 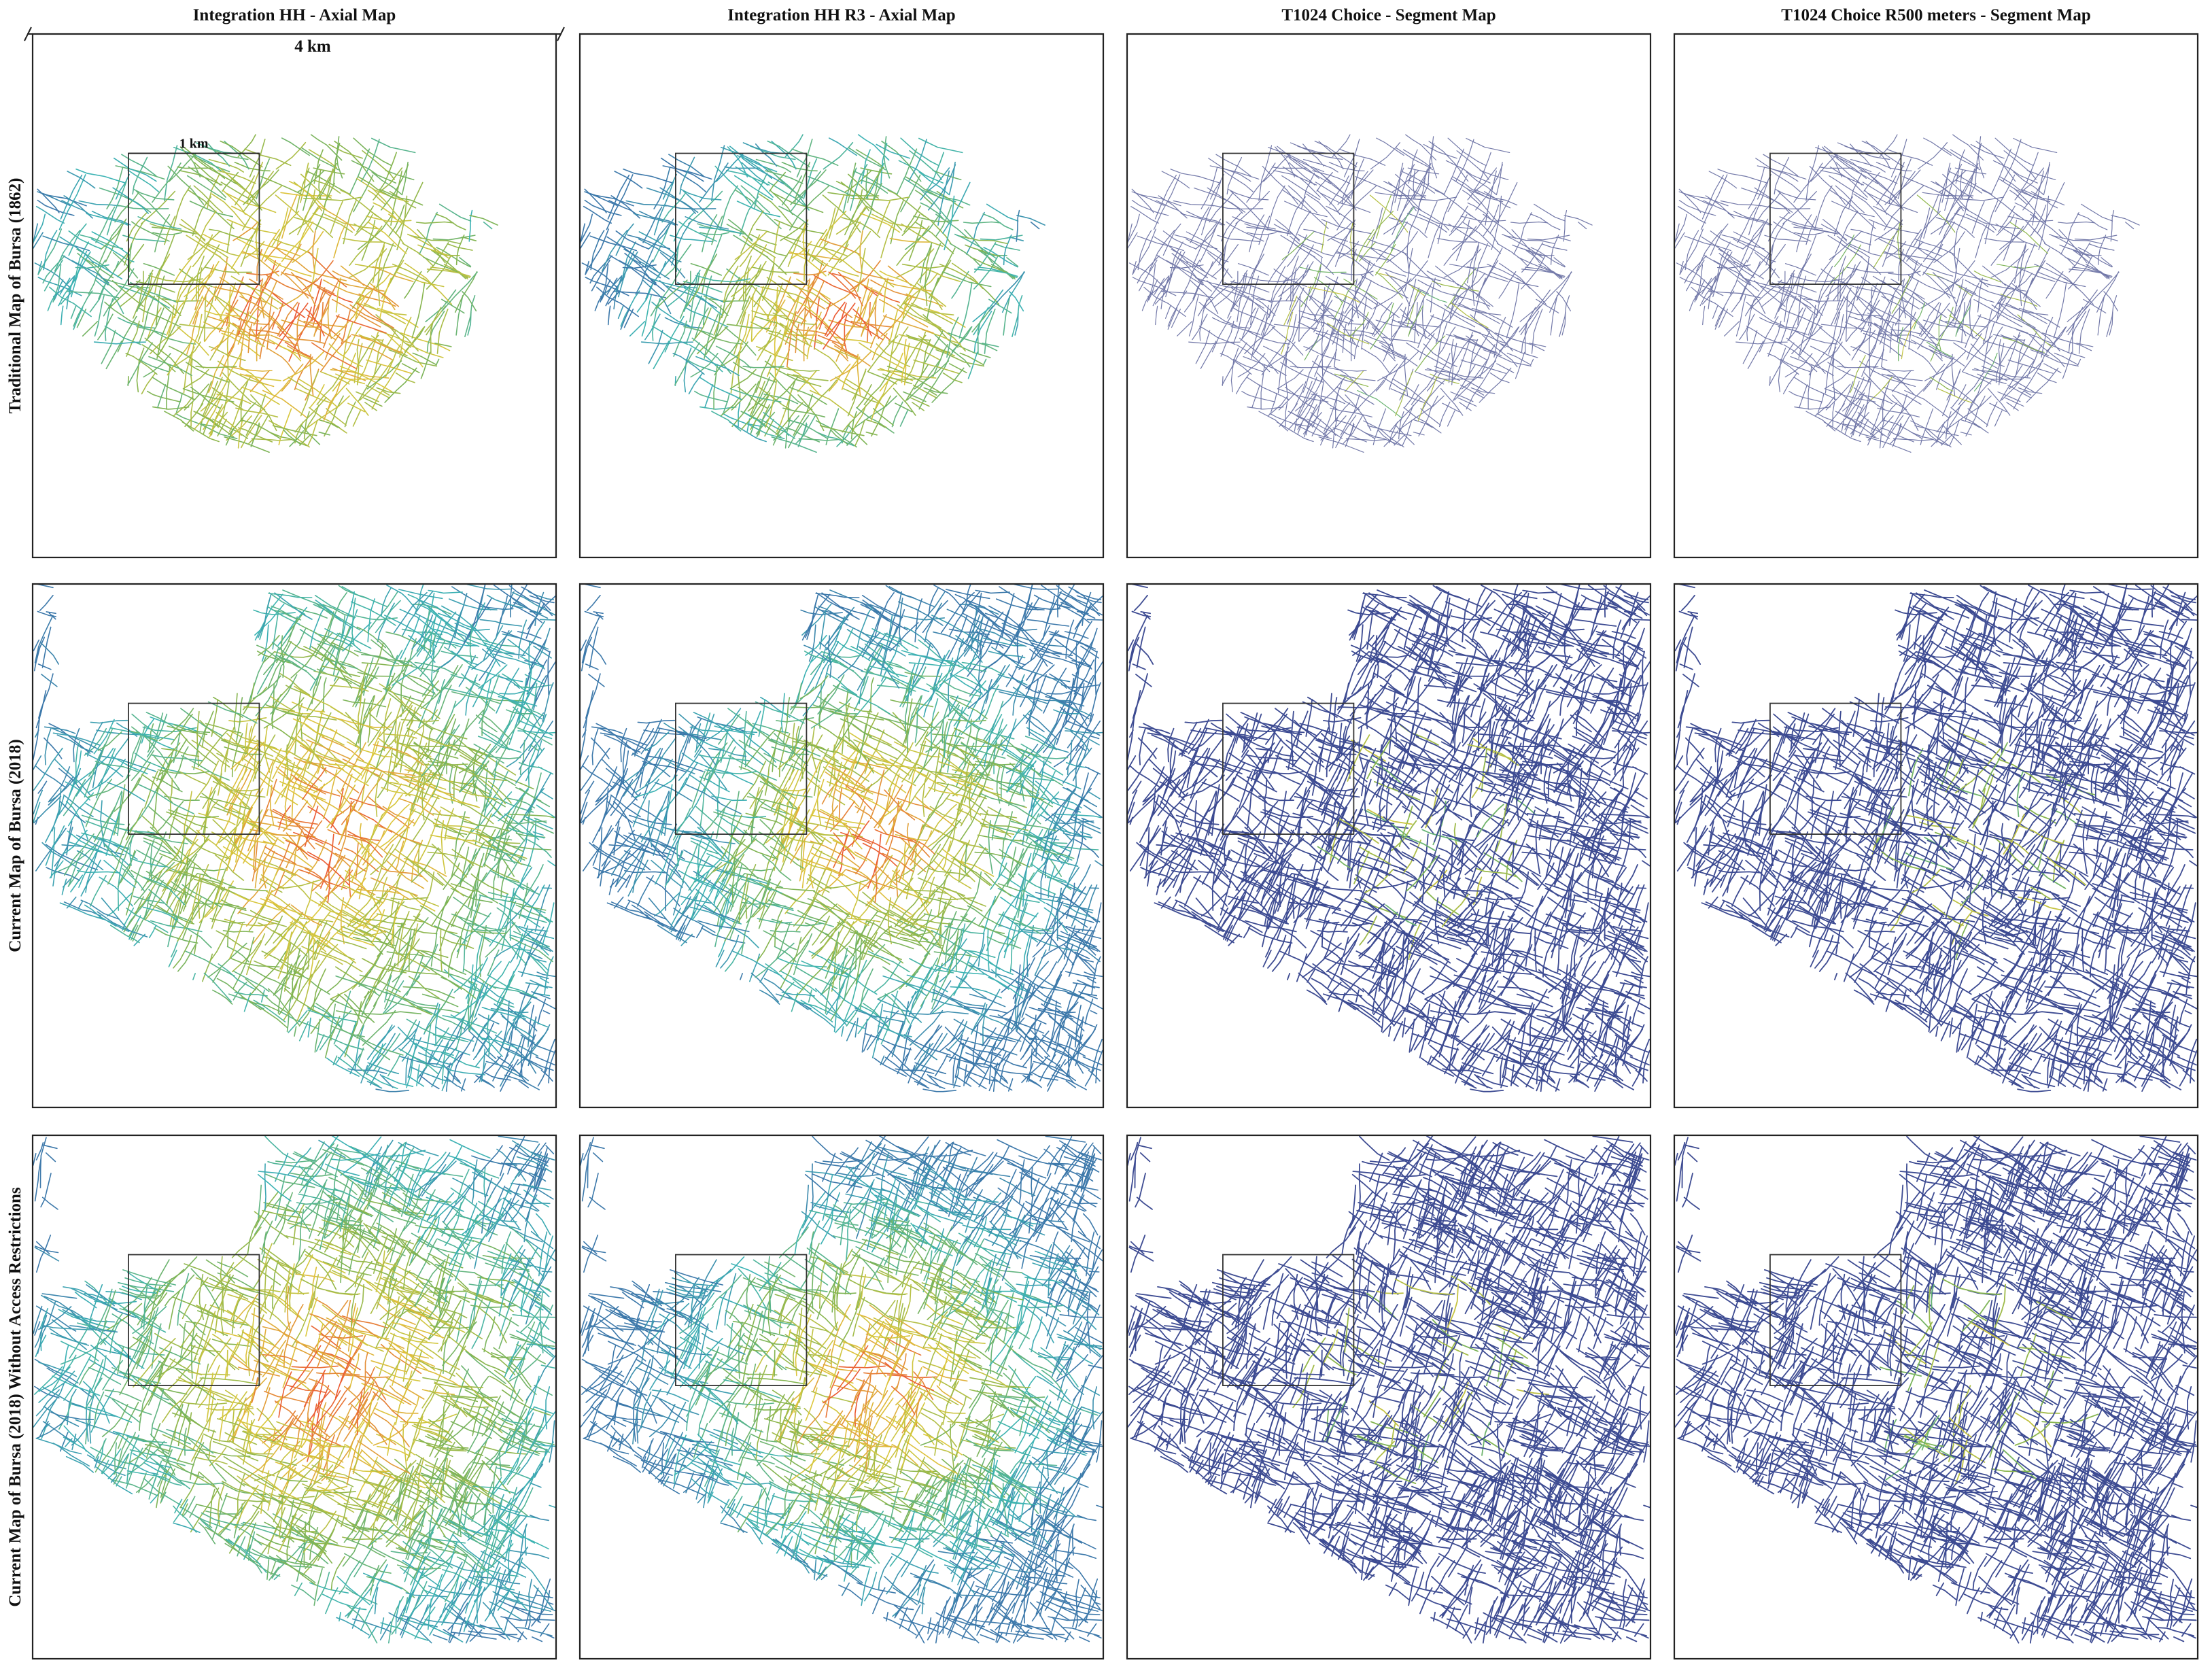 I want to click on map-panel, so click(x=841, y=846).